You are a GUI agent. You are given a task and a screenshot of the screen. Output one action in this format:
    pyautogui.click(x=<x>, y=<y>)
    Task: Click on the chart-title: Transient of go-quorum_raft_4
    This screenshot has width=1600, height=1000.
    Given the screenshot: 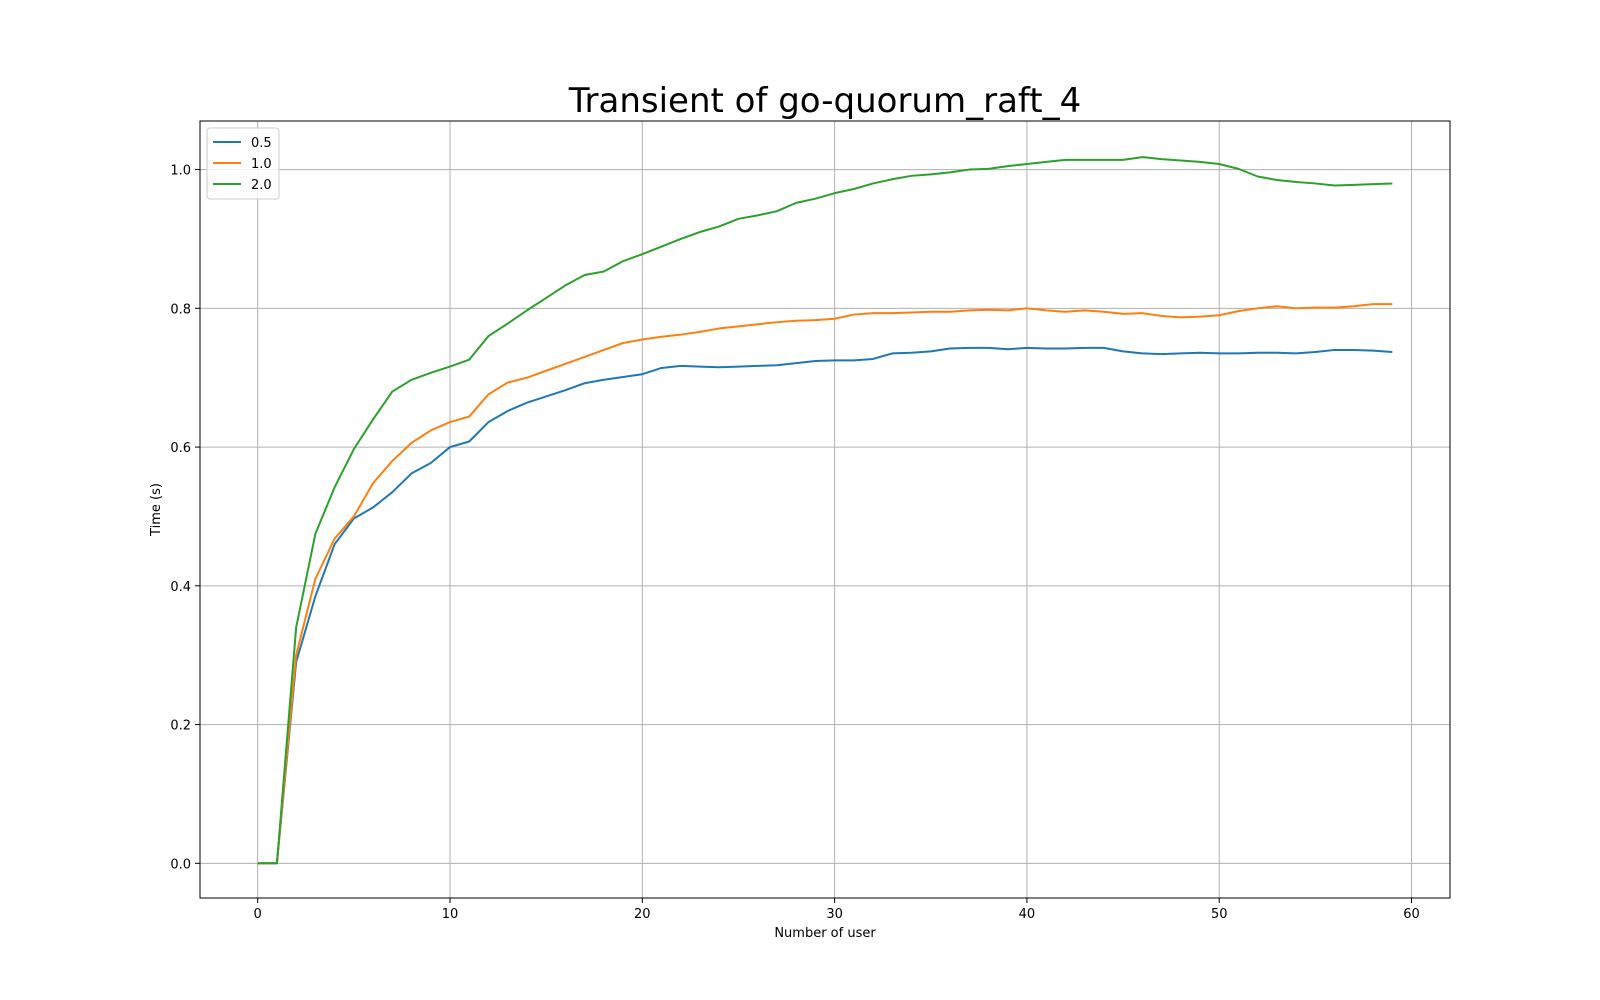 What is the action you would take?
    pyautogui.click(x=825, y=101)
    